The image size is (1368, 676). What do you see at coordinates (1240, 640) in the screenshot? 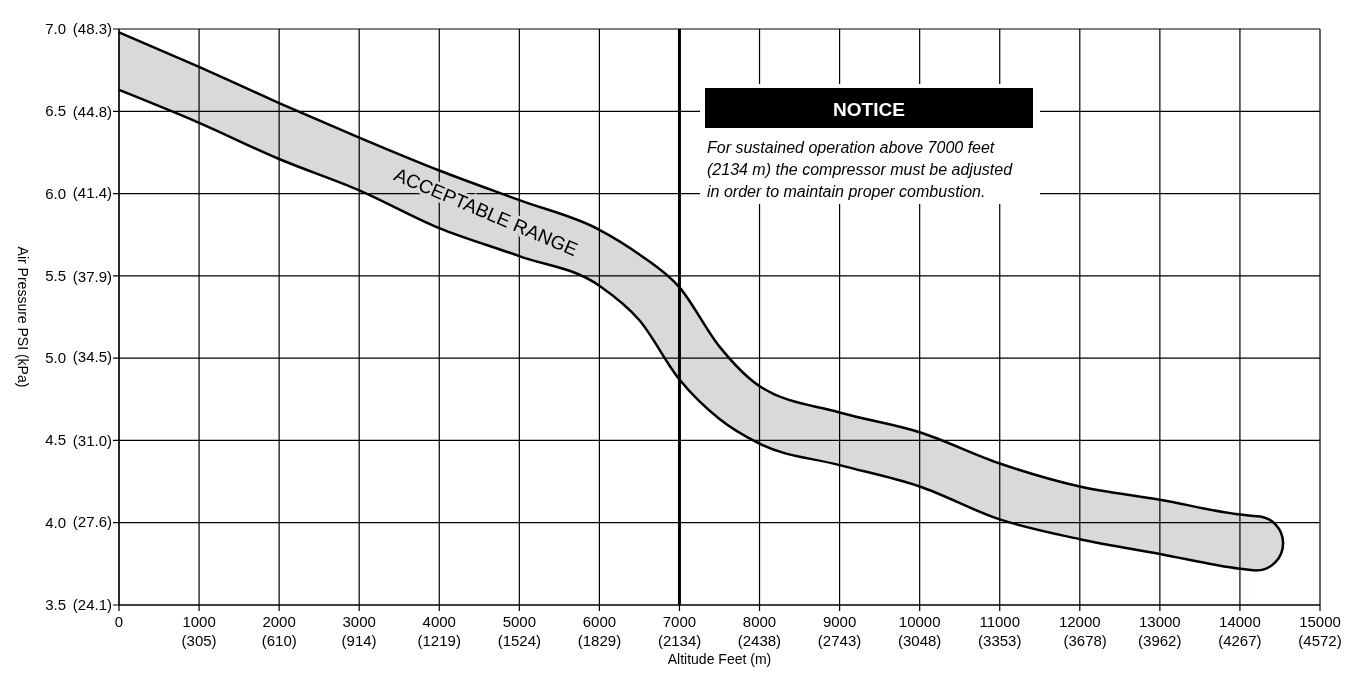
I see `x2-tick-label: (4267)` at bounding box center [1240, 640].